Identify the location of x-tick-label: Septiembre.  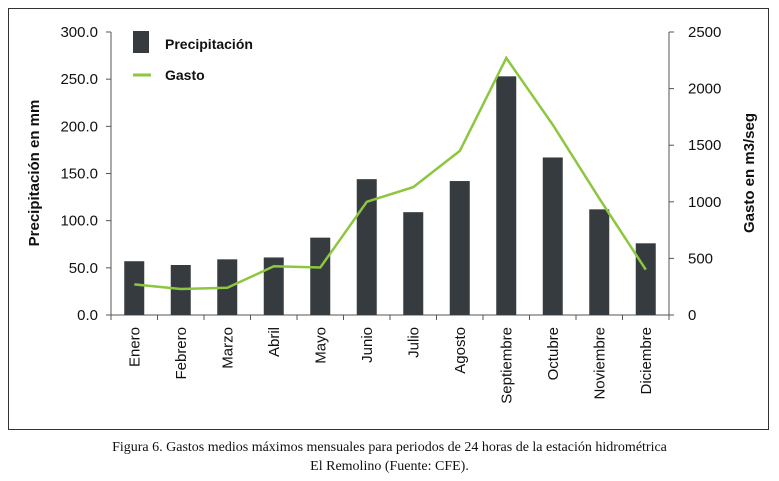
(506, 365).